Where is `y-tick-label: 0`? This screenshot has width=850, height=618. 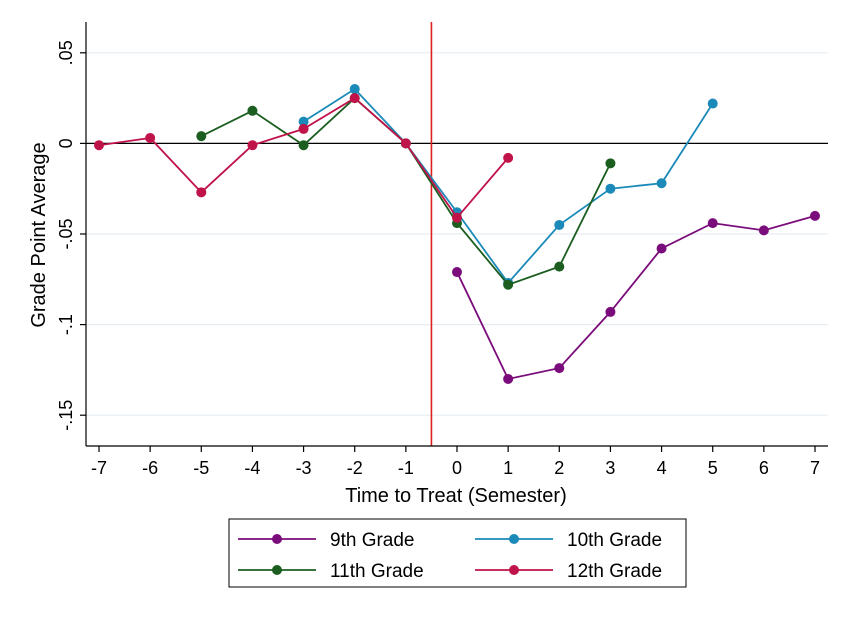
y-tick-label: 0 is located at coordinates (66, 143).